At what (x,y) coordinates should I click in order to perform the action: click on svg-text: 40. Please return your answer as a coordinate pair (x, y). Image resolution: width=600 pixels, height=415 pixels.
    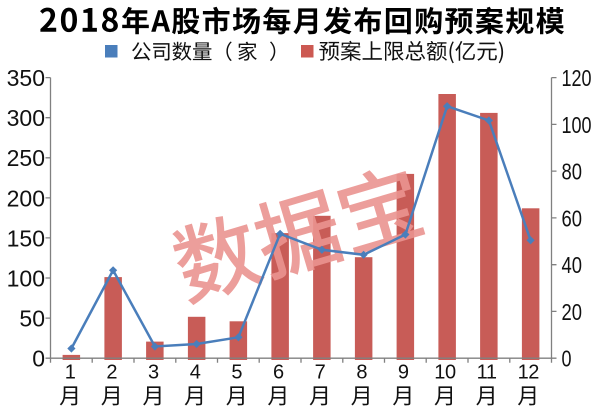
    Looking at the image, I should click on (572, 265).